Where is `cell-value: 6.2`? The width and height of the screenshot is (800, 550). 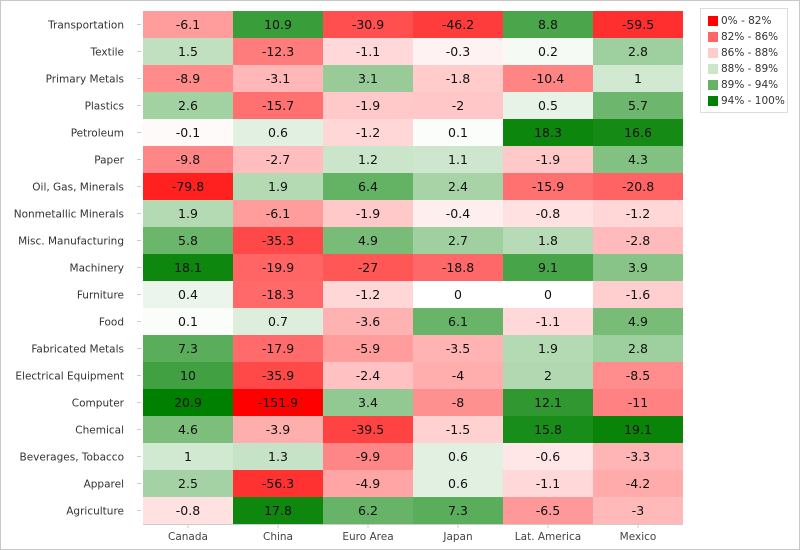
cell-value: 6.2 is located at coordinates (368, 510).